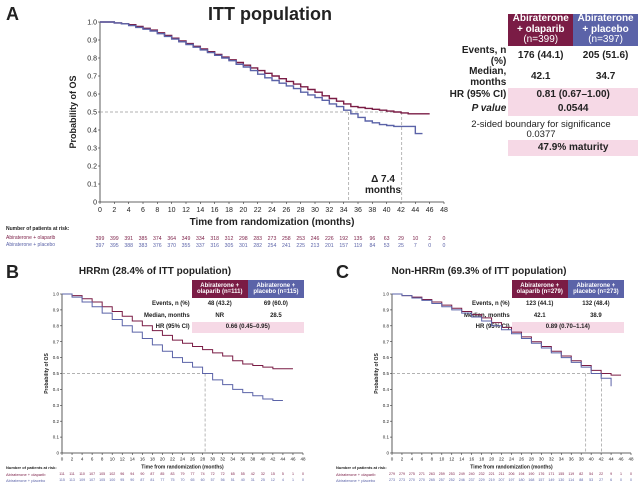 This screenshot has width=640, height=494. Describe the element at coordinates (283, 474) in the screenshot. I see `panel-b-risk-olaparib-value: 5` at that location.